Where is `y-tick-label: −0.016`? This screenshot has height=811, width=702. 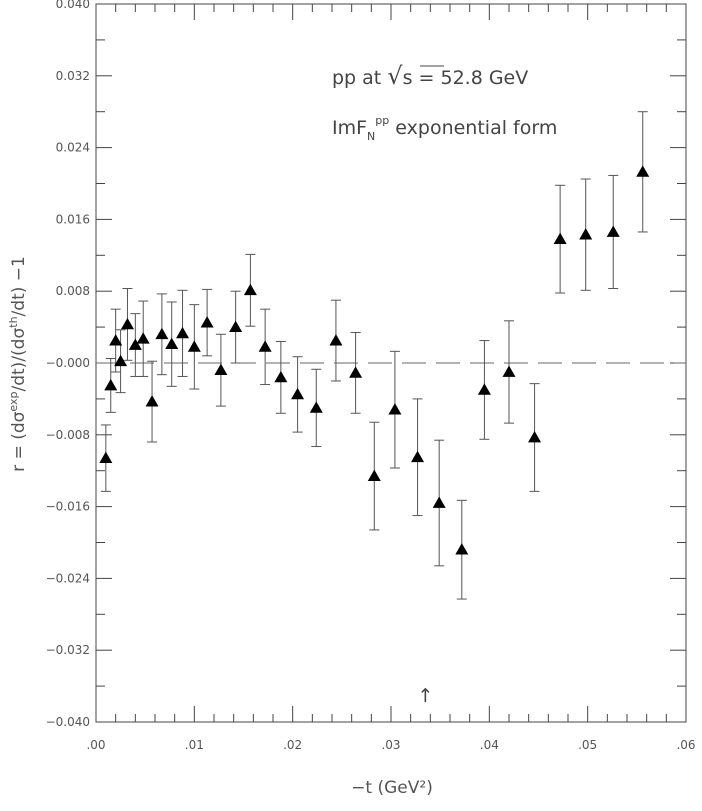
y-tick-label: −0.016 is located at coordinates (68, 507).